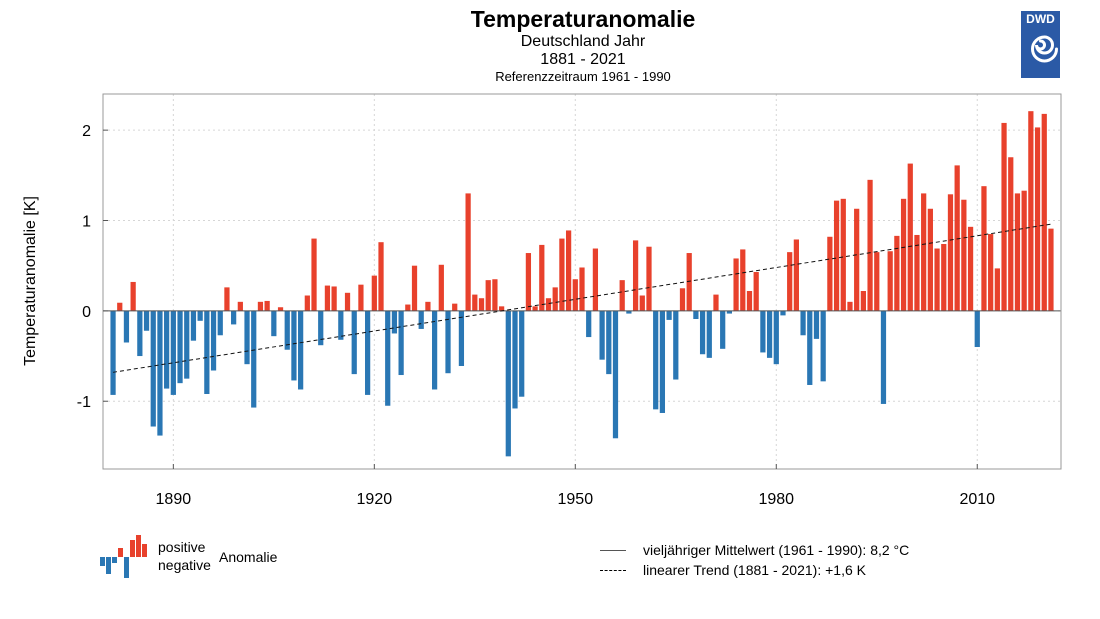 The image size is (1100, 619). What do you see at coordinates (84, 402) in the screenshot?
I see `y-tick-label--1: -1` at bounding box center [84, 402].